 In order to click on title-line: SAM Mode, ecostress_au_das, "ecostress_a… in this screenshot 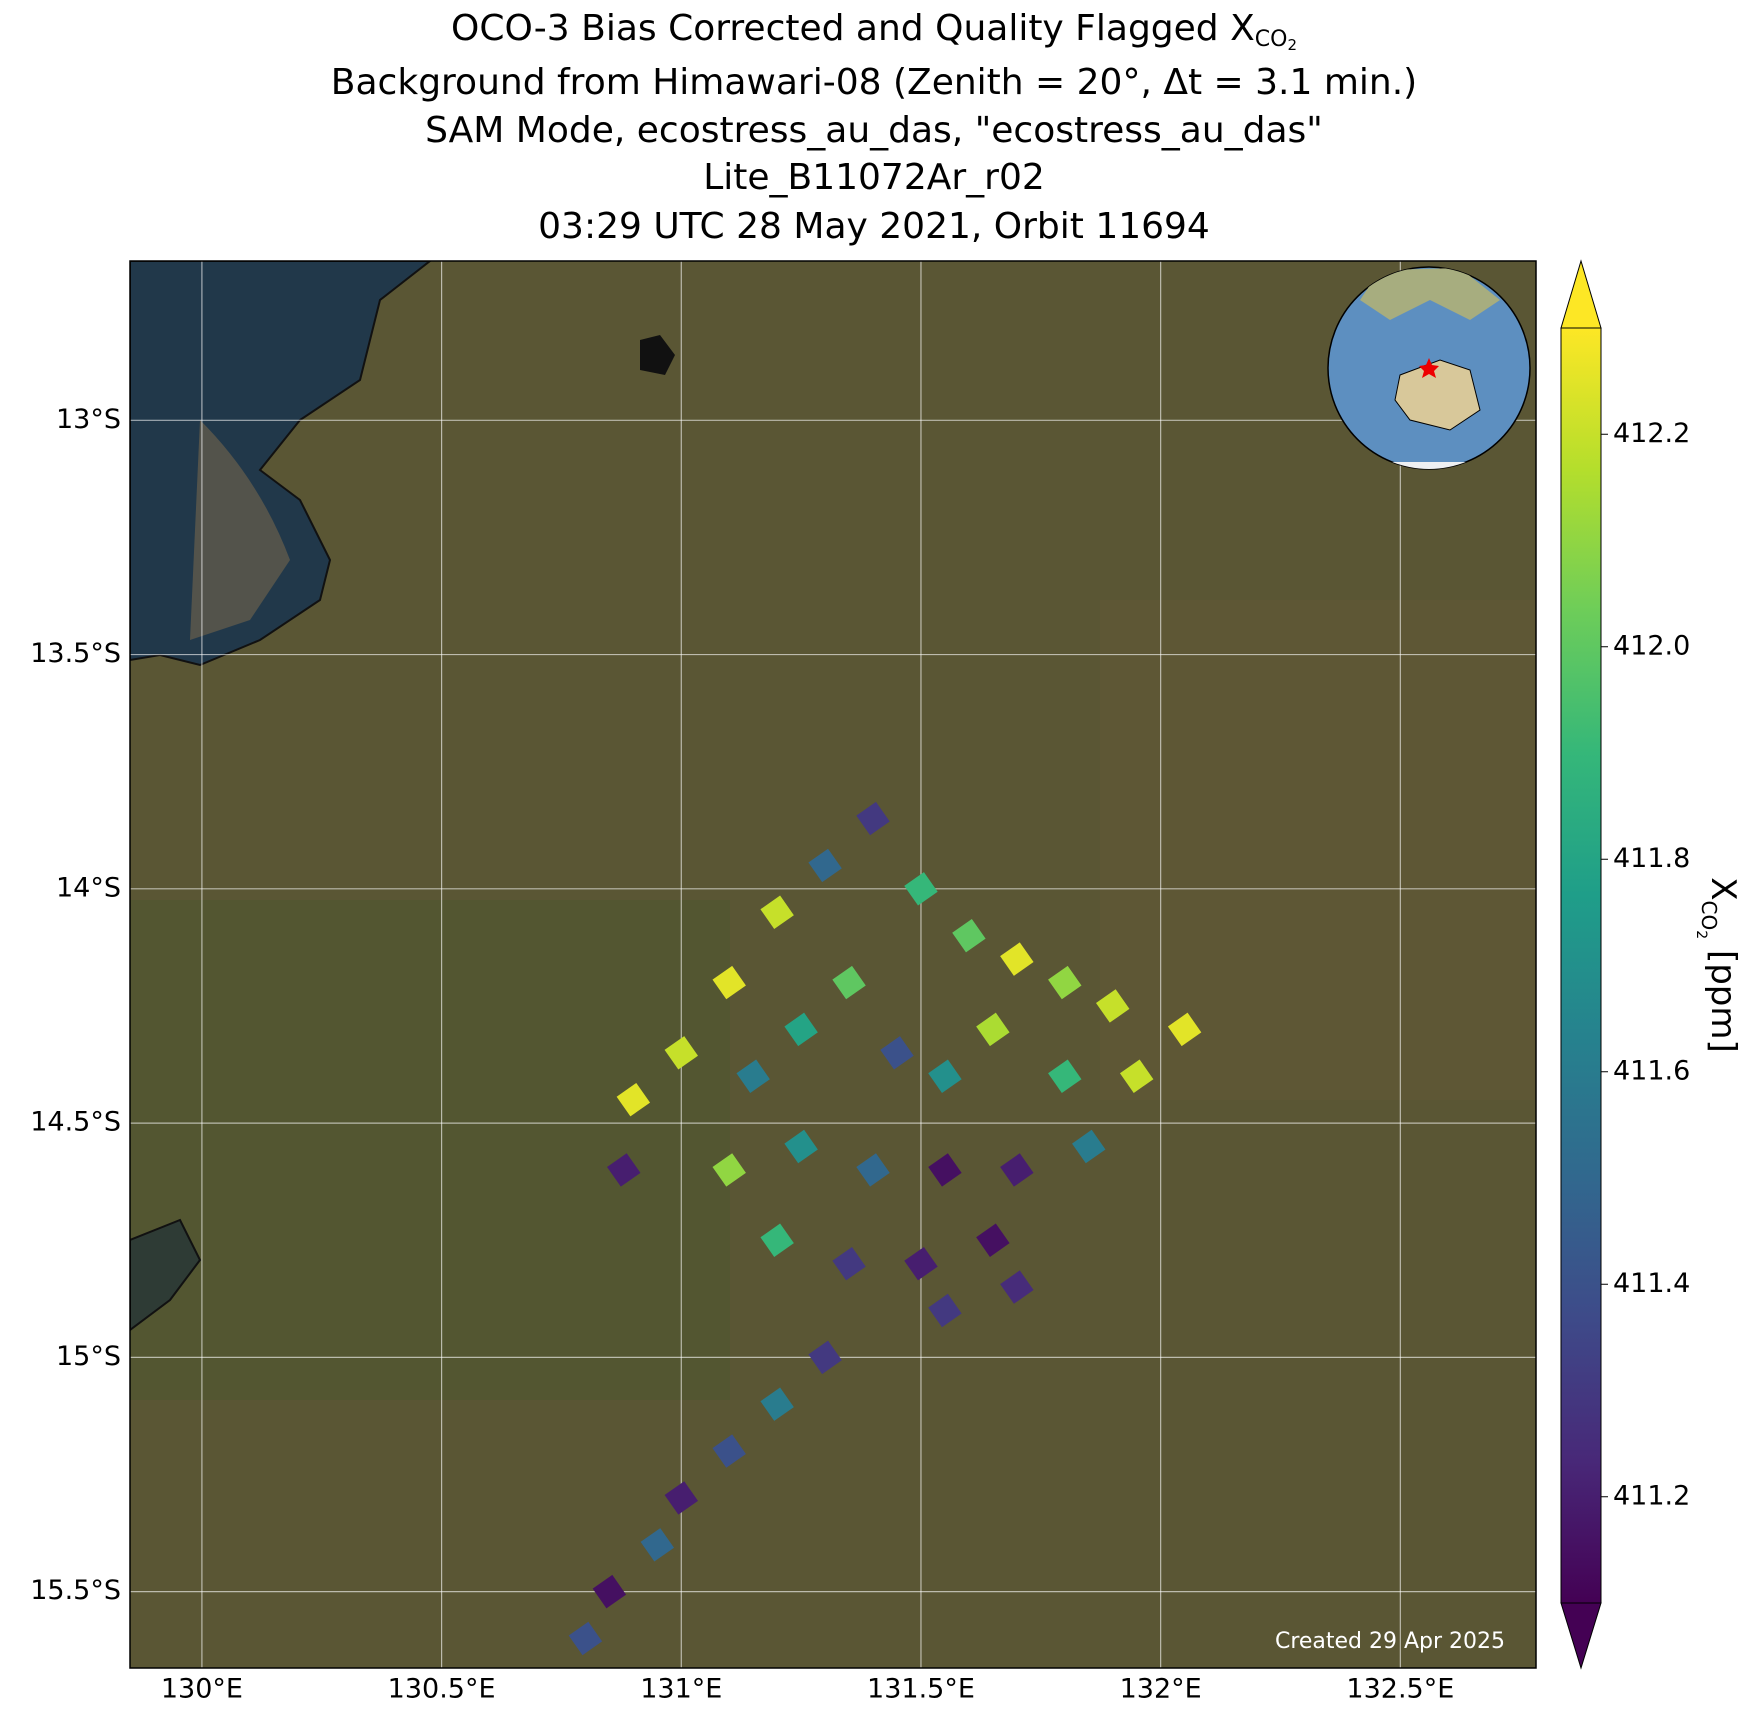, I will do `click(874, 130)`.